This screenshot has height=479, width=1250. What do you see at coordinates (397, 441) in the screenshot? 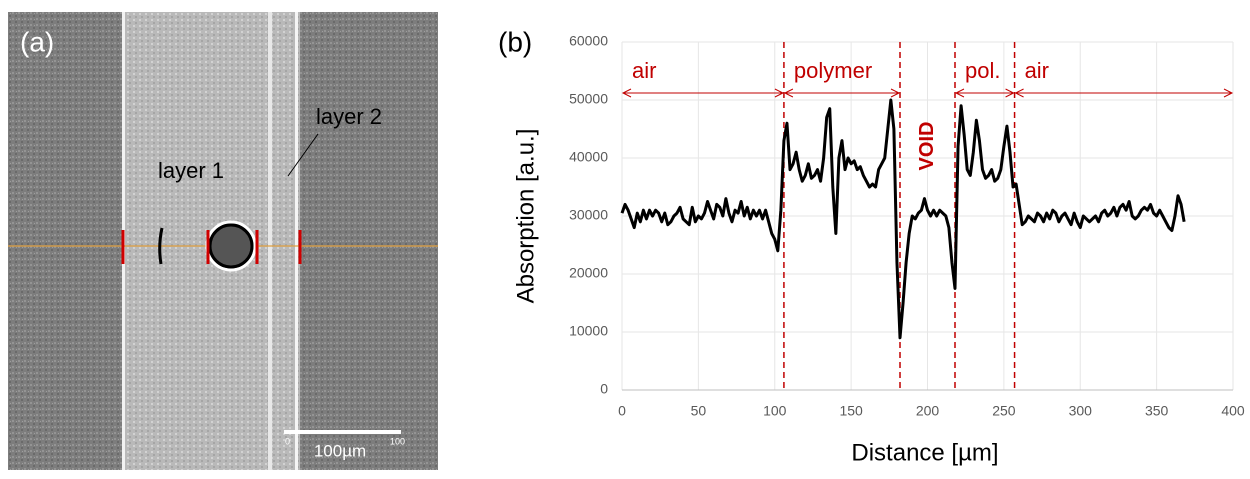
I see `scale-end: 100` at bounding box center [397, 441].